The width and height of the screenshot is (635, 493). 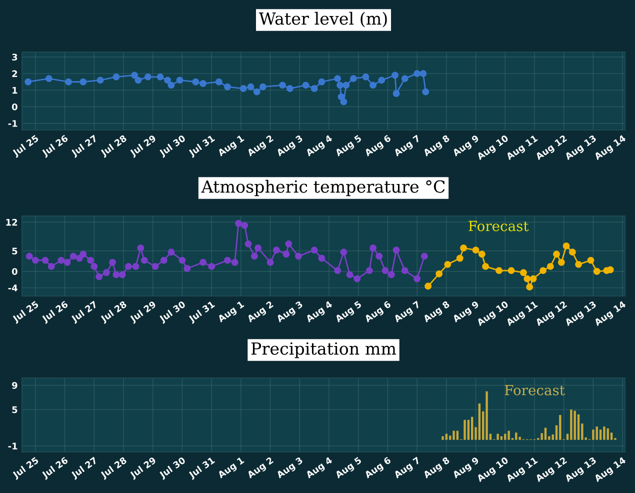 I want to click on y-tick-label: 1, so click(x=15, y=90).